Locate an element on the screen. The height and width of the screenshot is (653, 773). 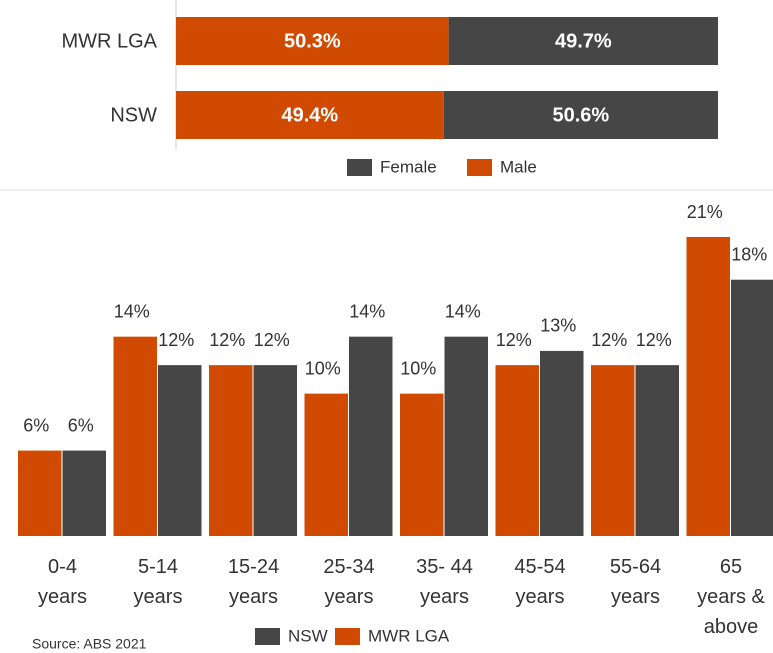
x-tick-label: 0-4 years is located at coordinates (62, 582).